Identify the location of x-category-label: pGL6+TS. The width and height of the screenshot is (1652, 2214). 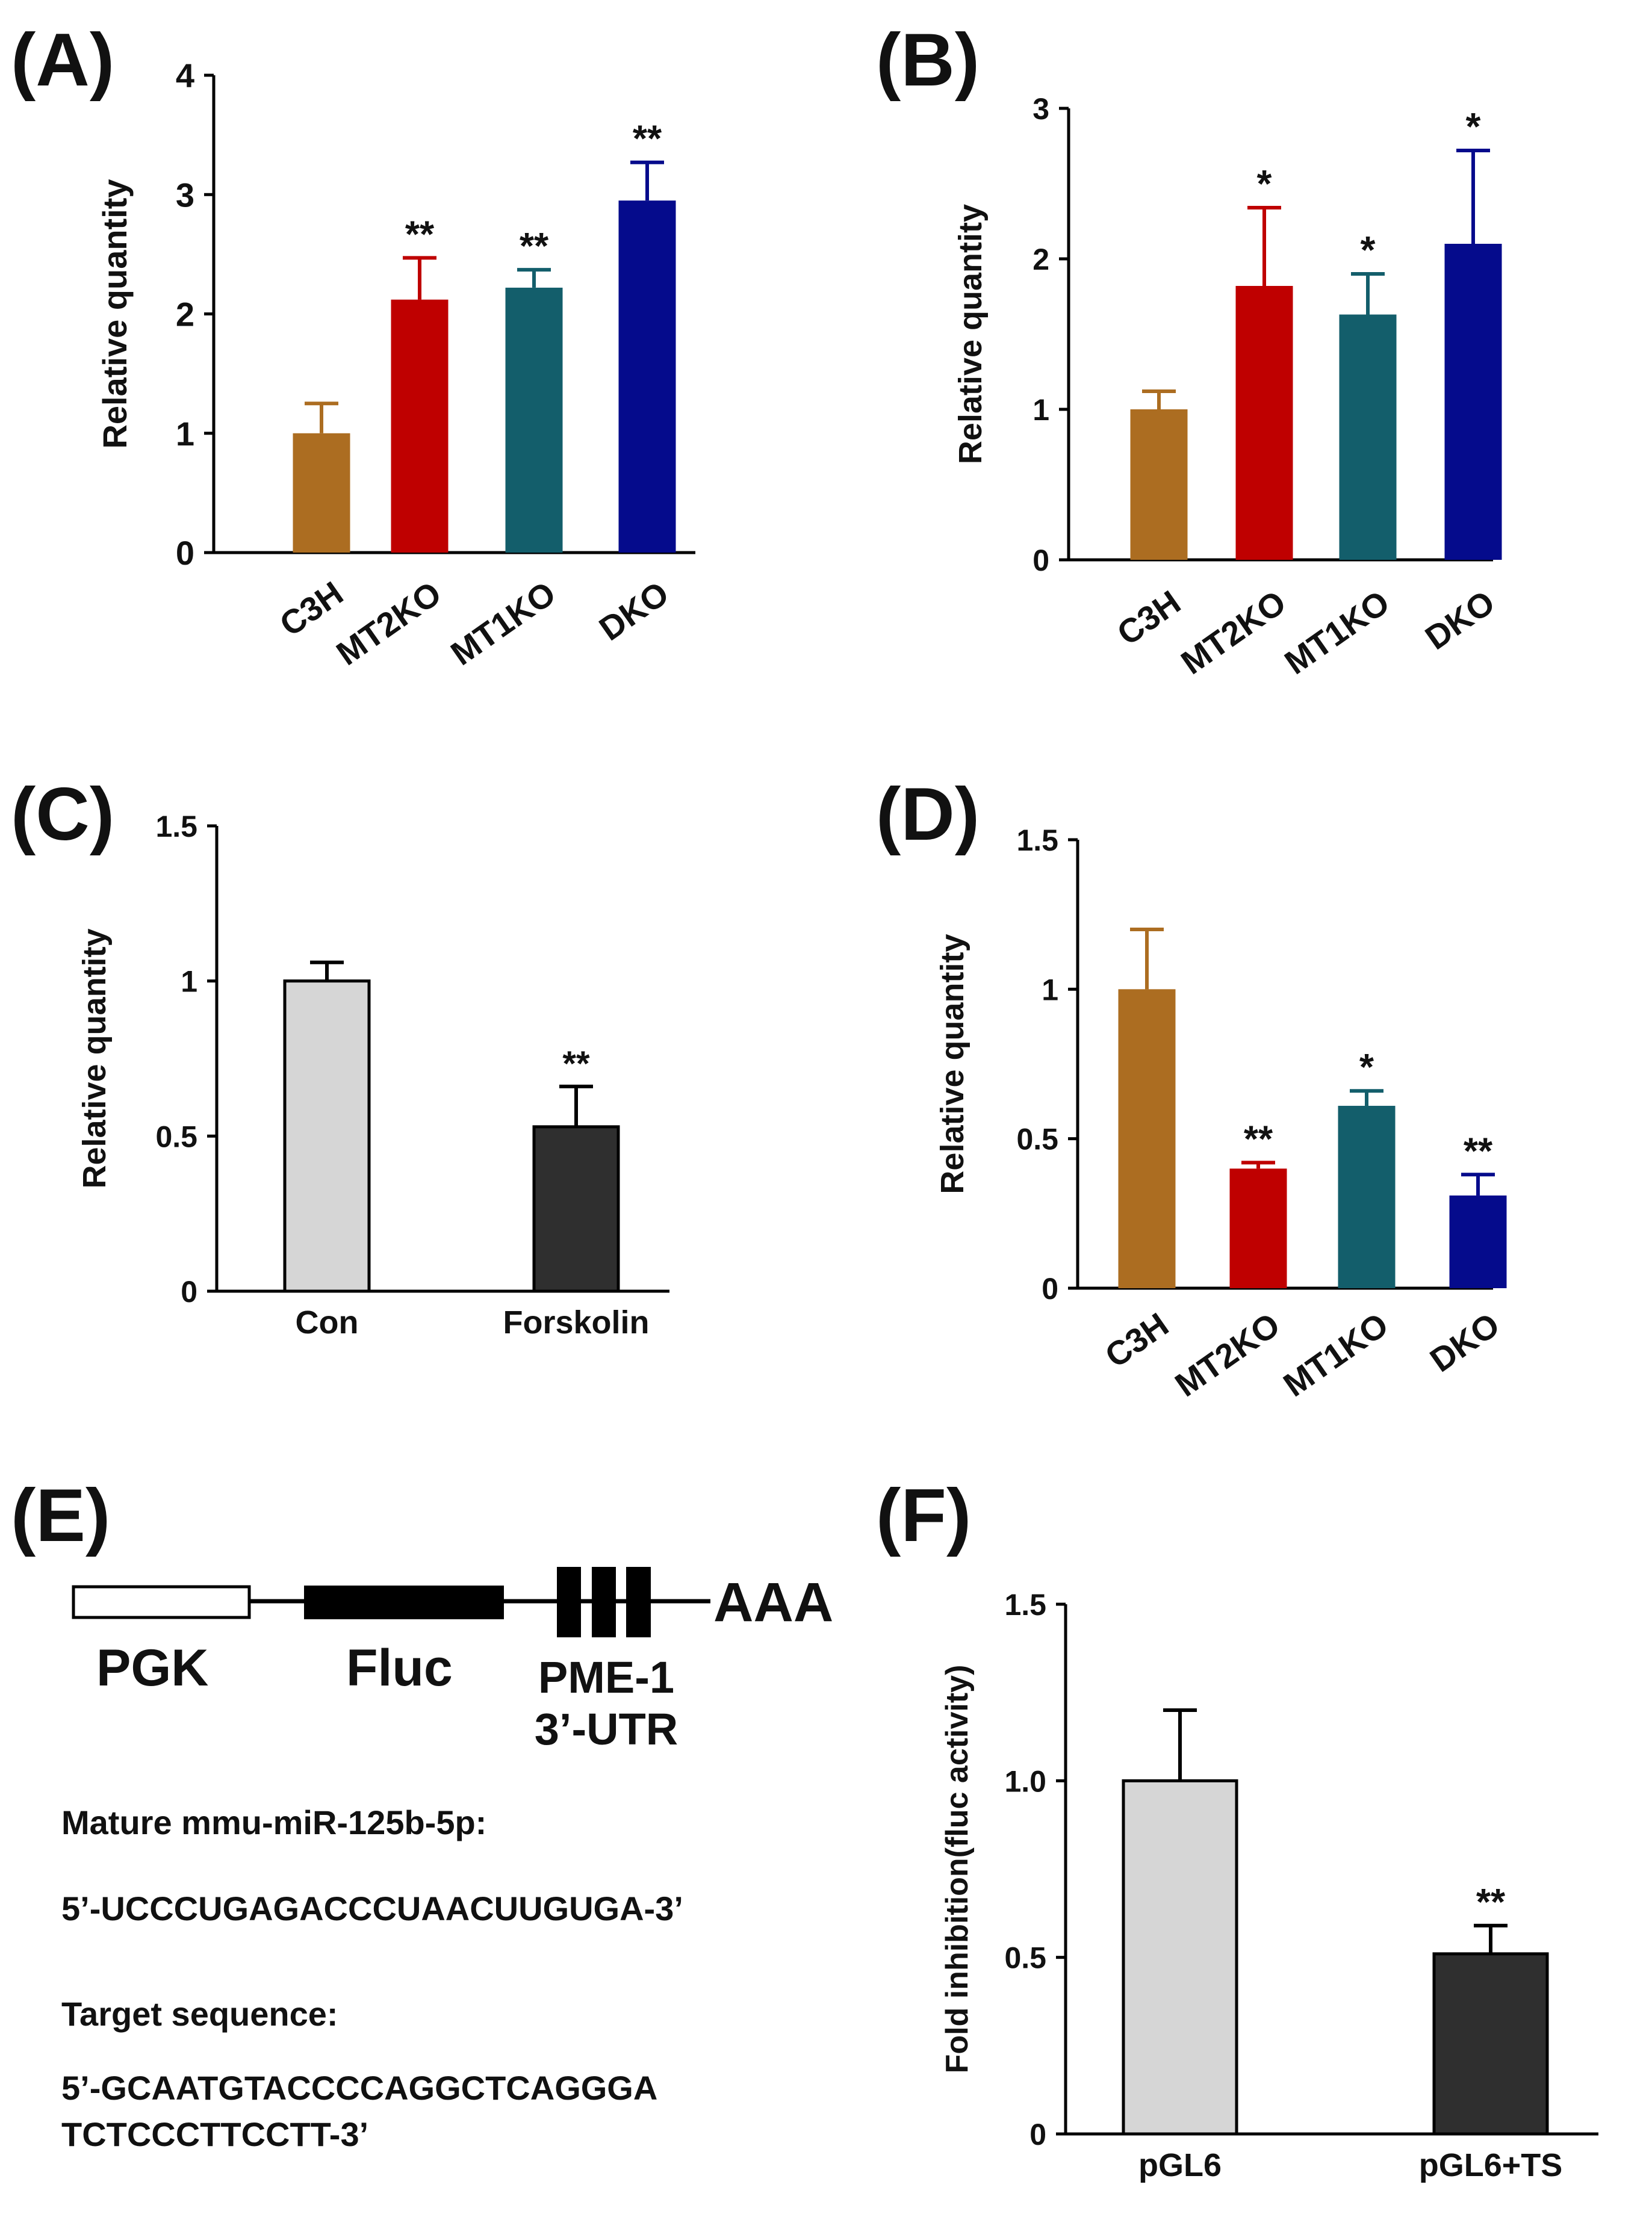
(1491, 2165).